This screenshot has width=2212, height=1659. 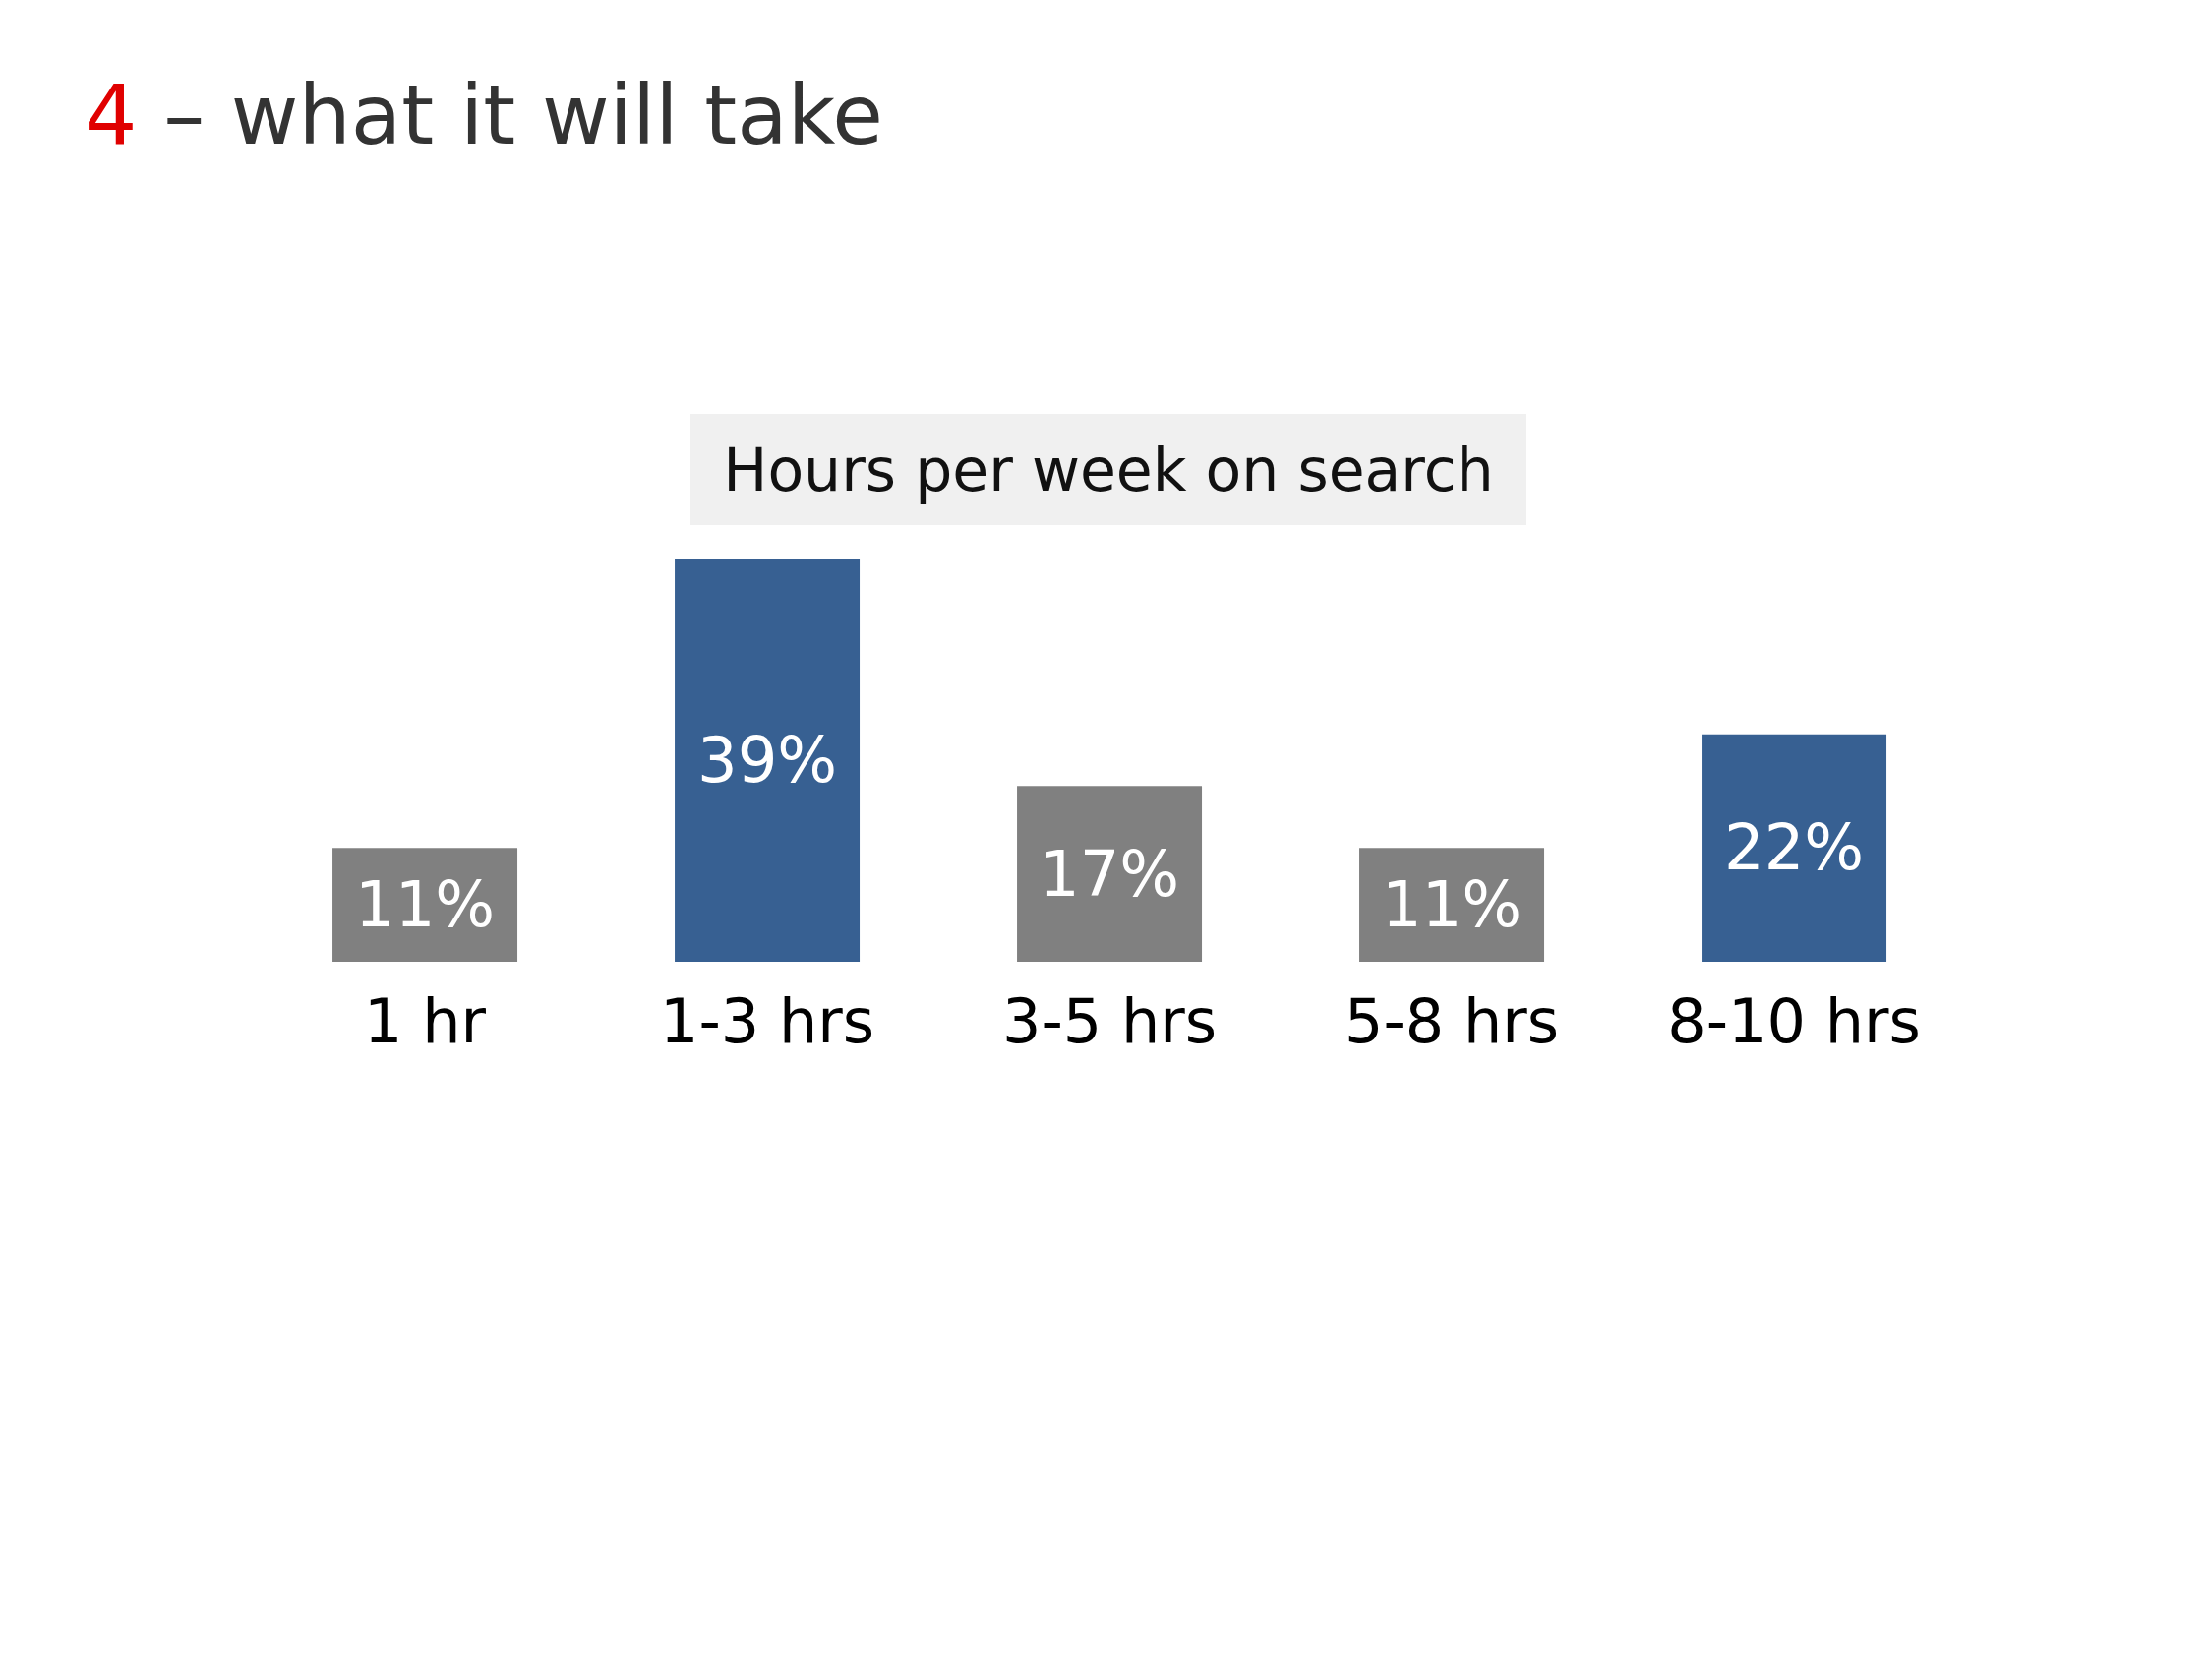 I want to click on chart-title: 4 – what it will take, so click(x=484, y=115).